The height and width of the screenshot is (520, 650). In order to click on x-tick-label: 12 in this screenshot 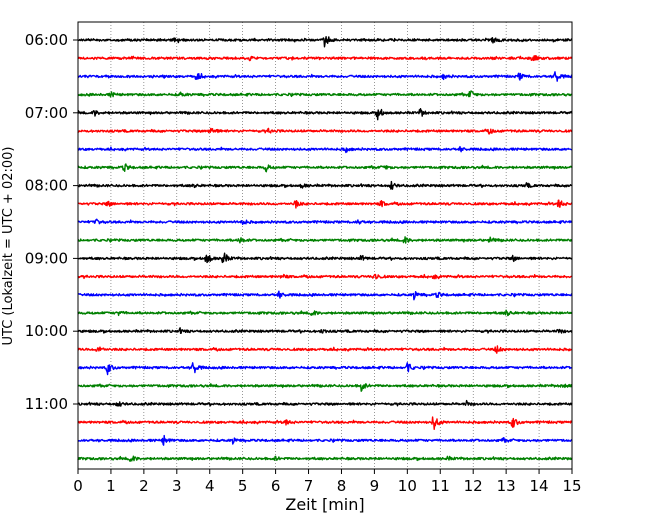, I will do `click(473, 486)`.